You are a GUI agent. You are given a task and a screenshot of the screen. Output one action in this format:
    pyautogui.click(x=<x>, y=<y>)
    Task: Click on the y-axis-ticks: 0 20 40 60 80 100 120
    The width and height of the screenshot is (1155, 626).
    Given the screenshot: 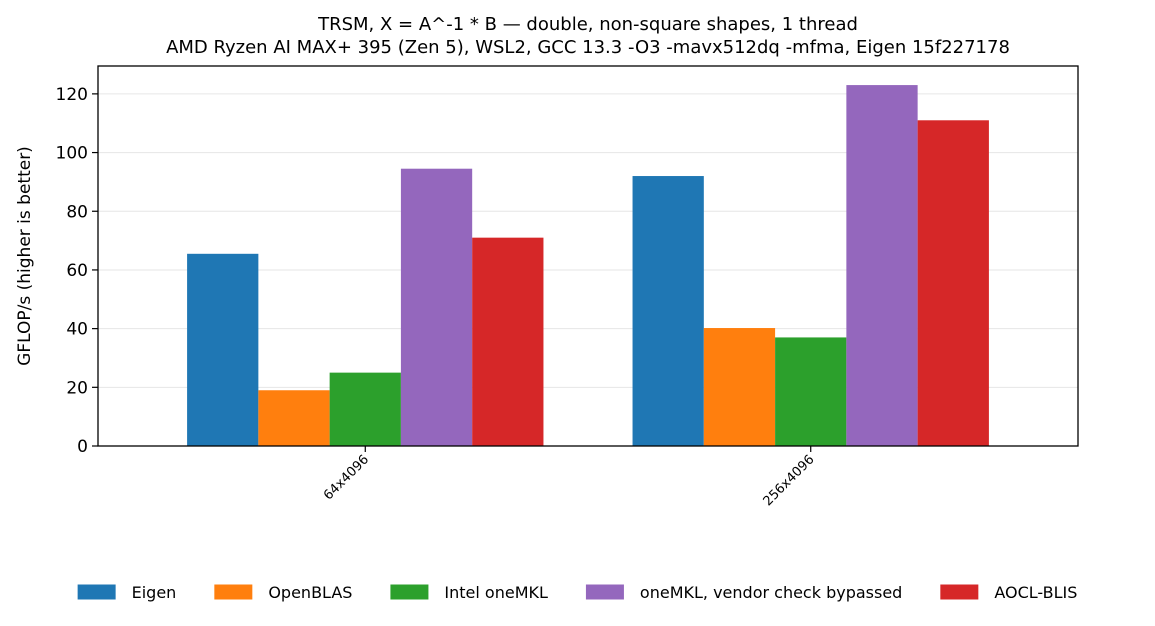 What is the action you would take?
    pyautogui.click(x=77, y=271)
    